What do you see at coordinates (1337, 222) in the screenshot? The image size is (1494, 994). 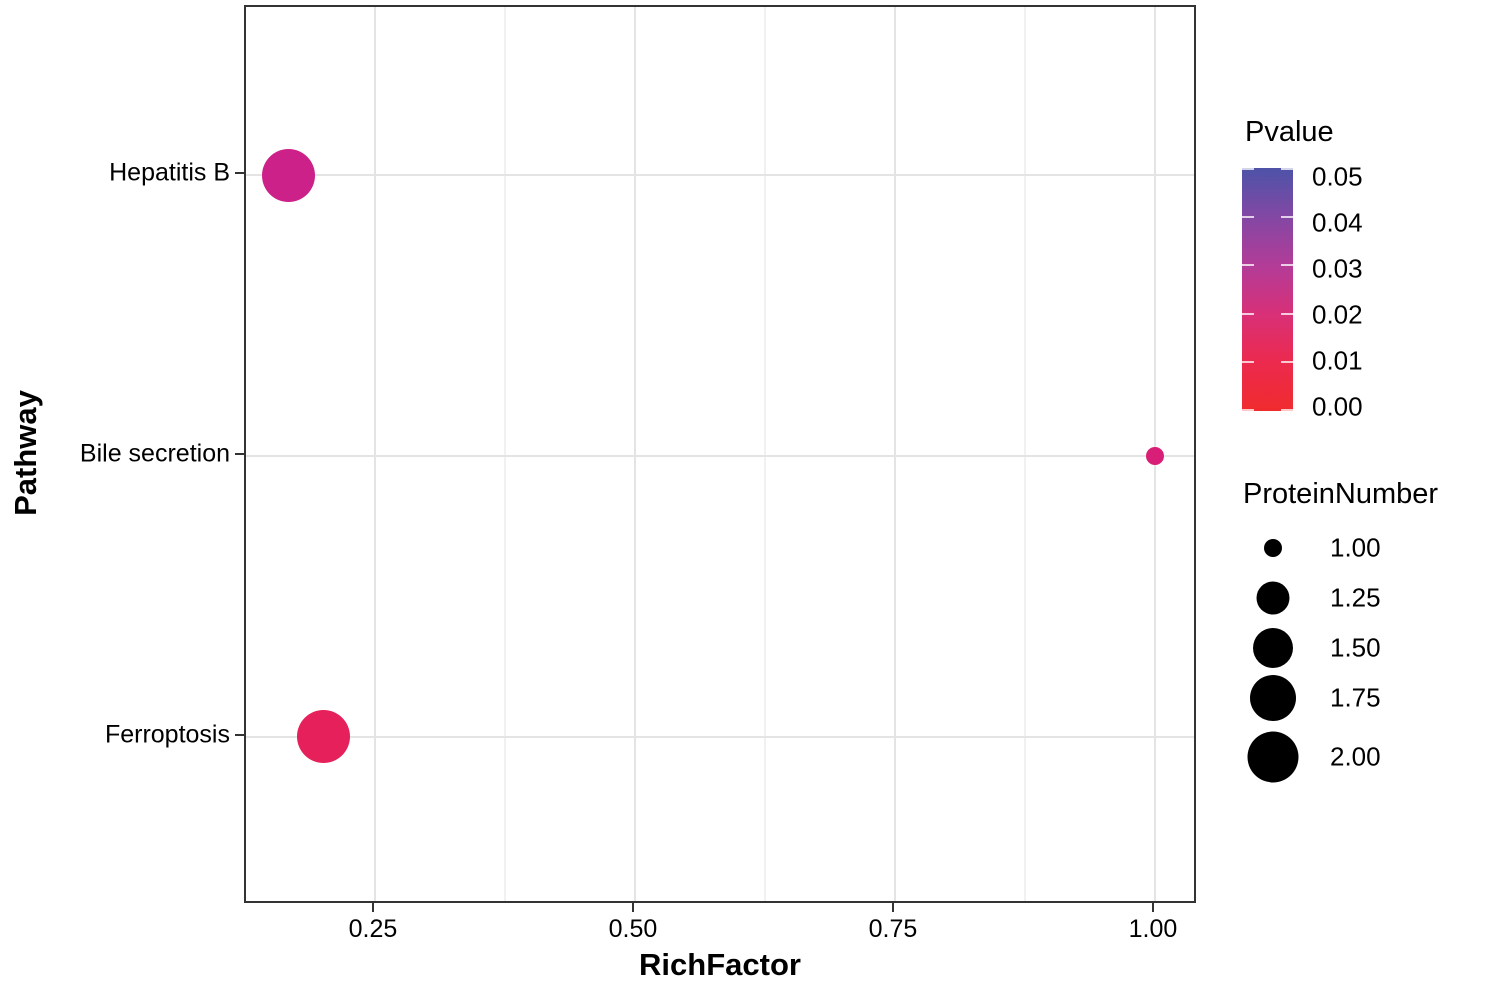 I see `pvalue-tick-label: 0.04` at bounding box center [1337, 222].